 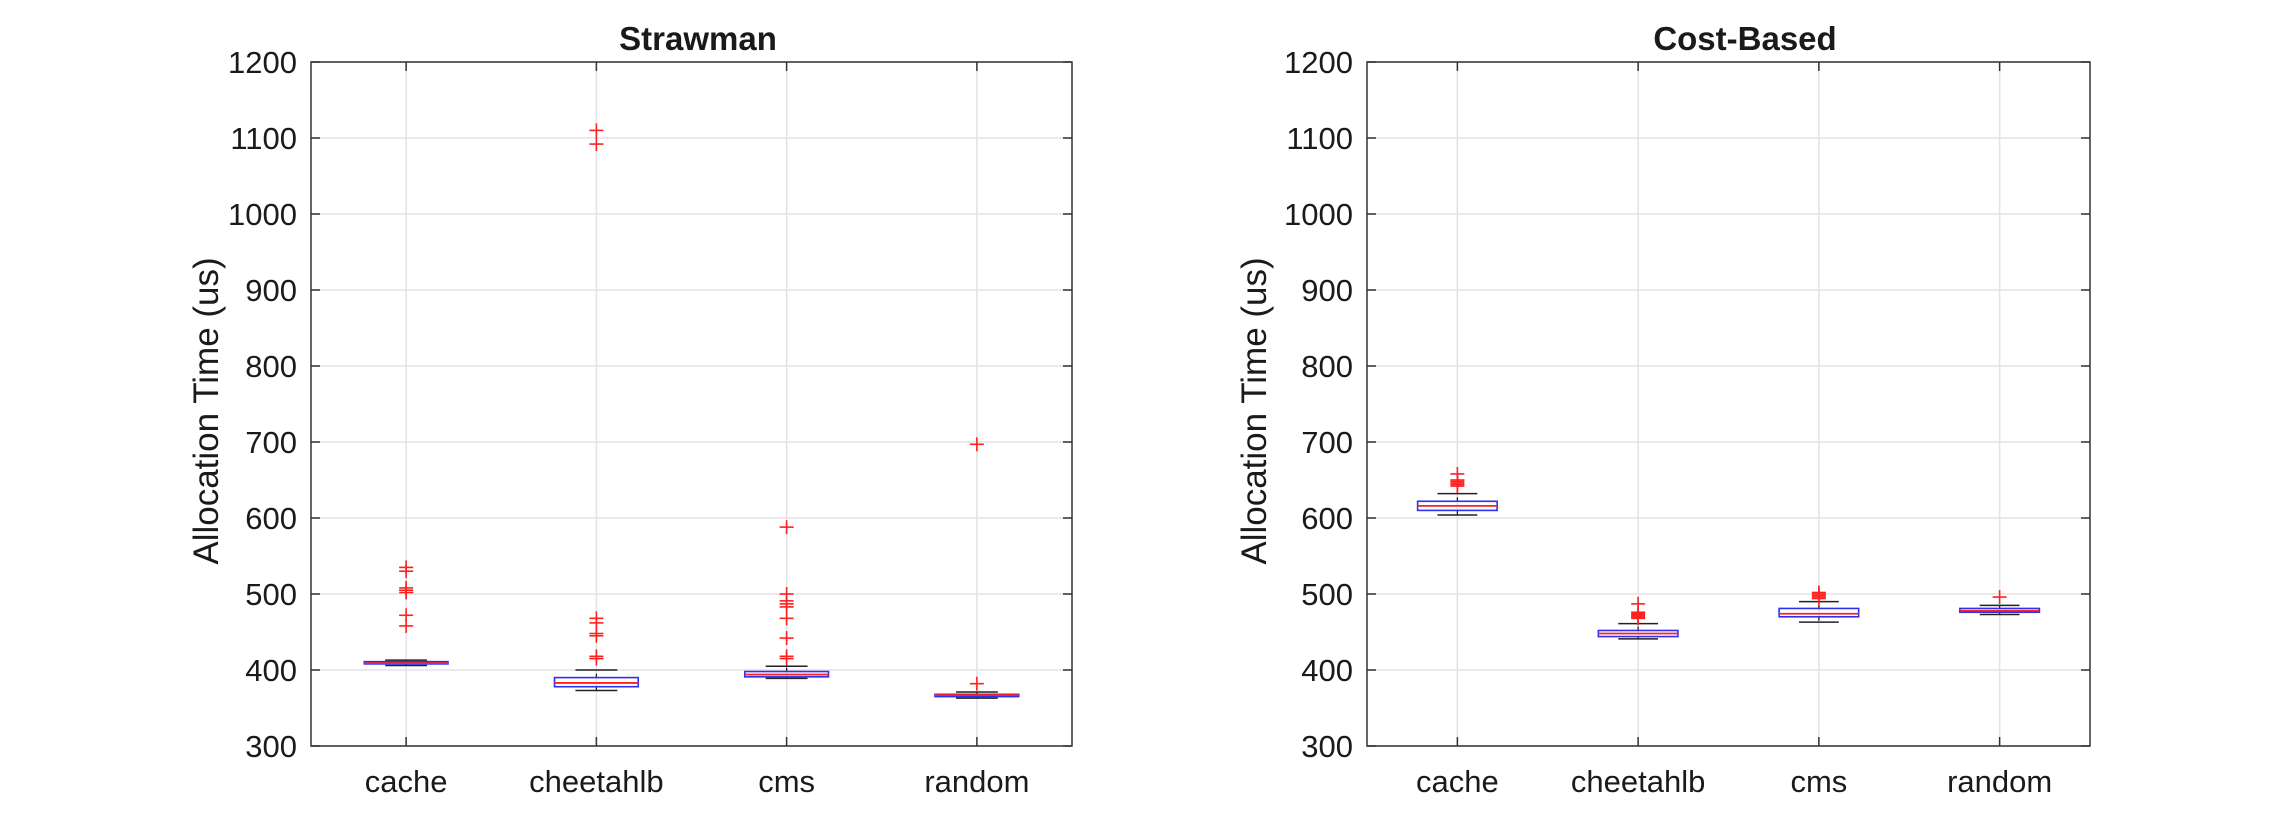 I want to click on chart-title: Strawman, so click(x=698, y=38).